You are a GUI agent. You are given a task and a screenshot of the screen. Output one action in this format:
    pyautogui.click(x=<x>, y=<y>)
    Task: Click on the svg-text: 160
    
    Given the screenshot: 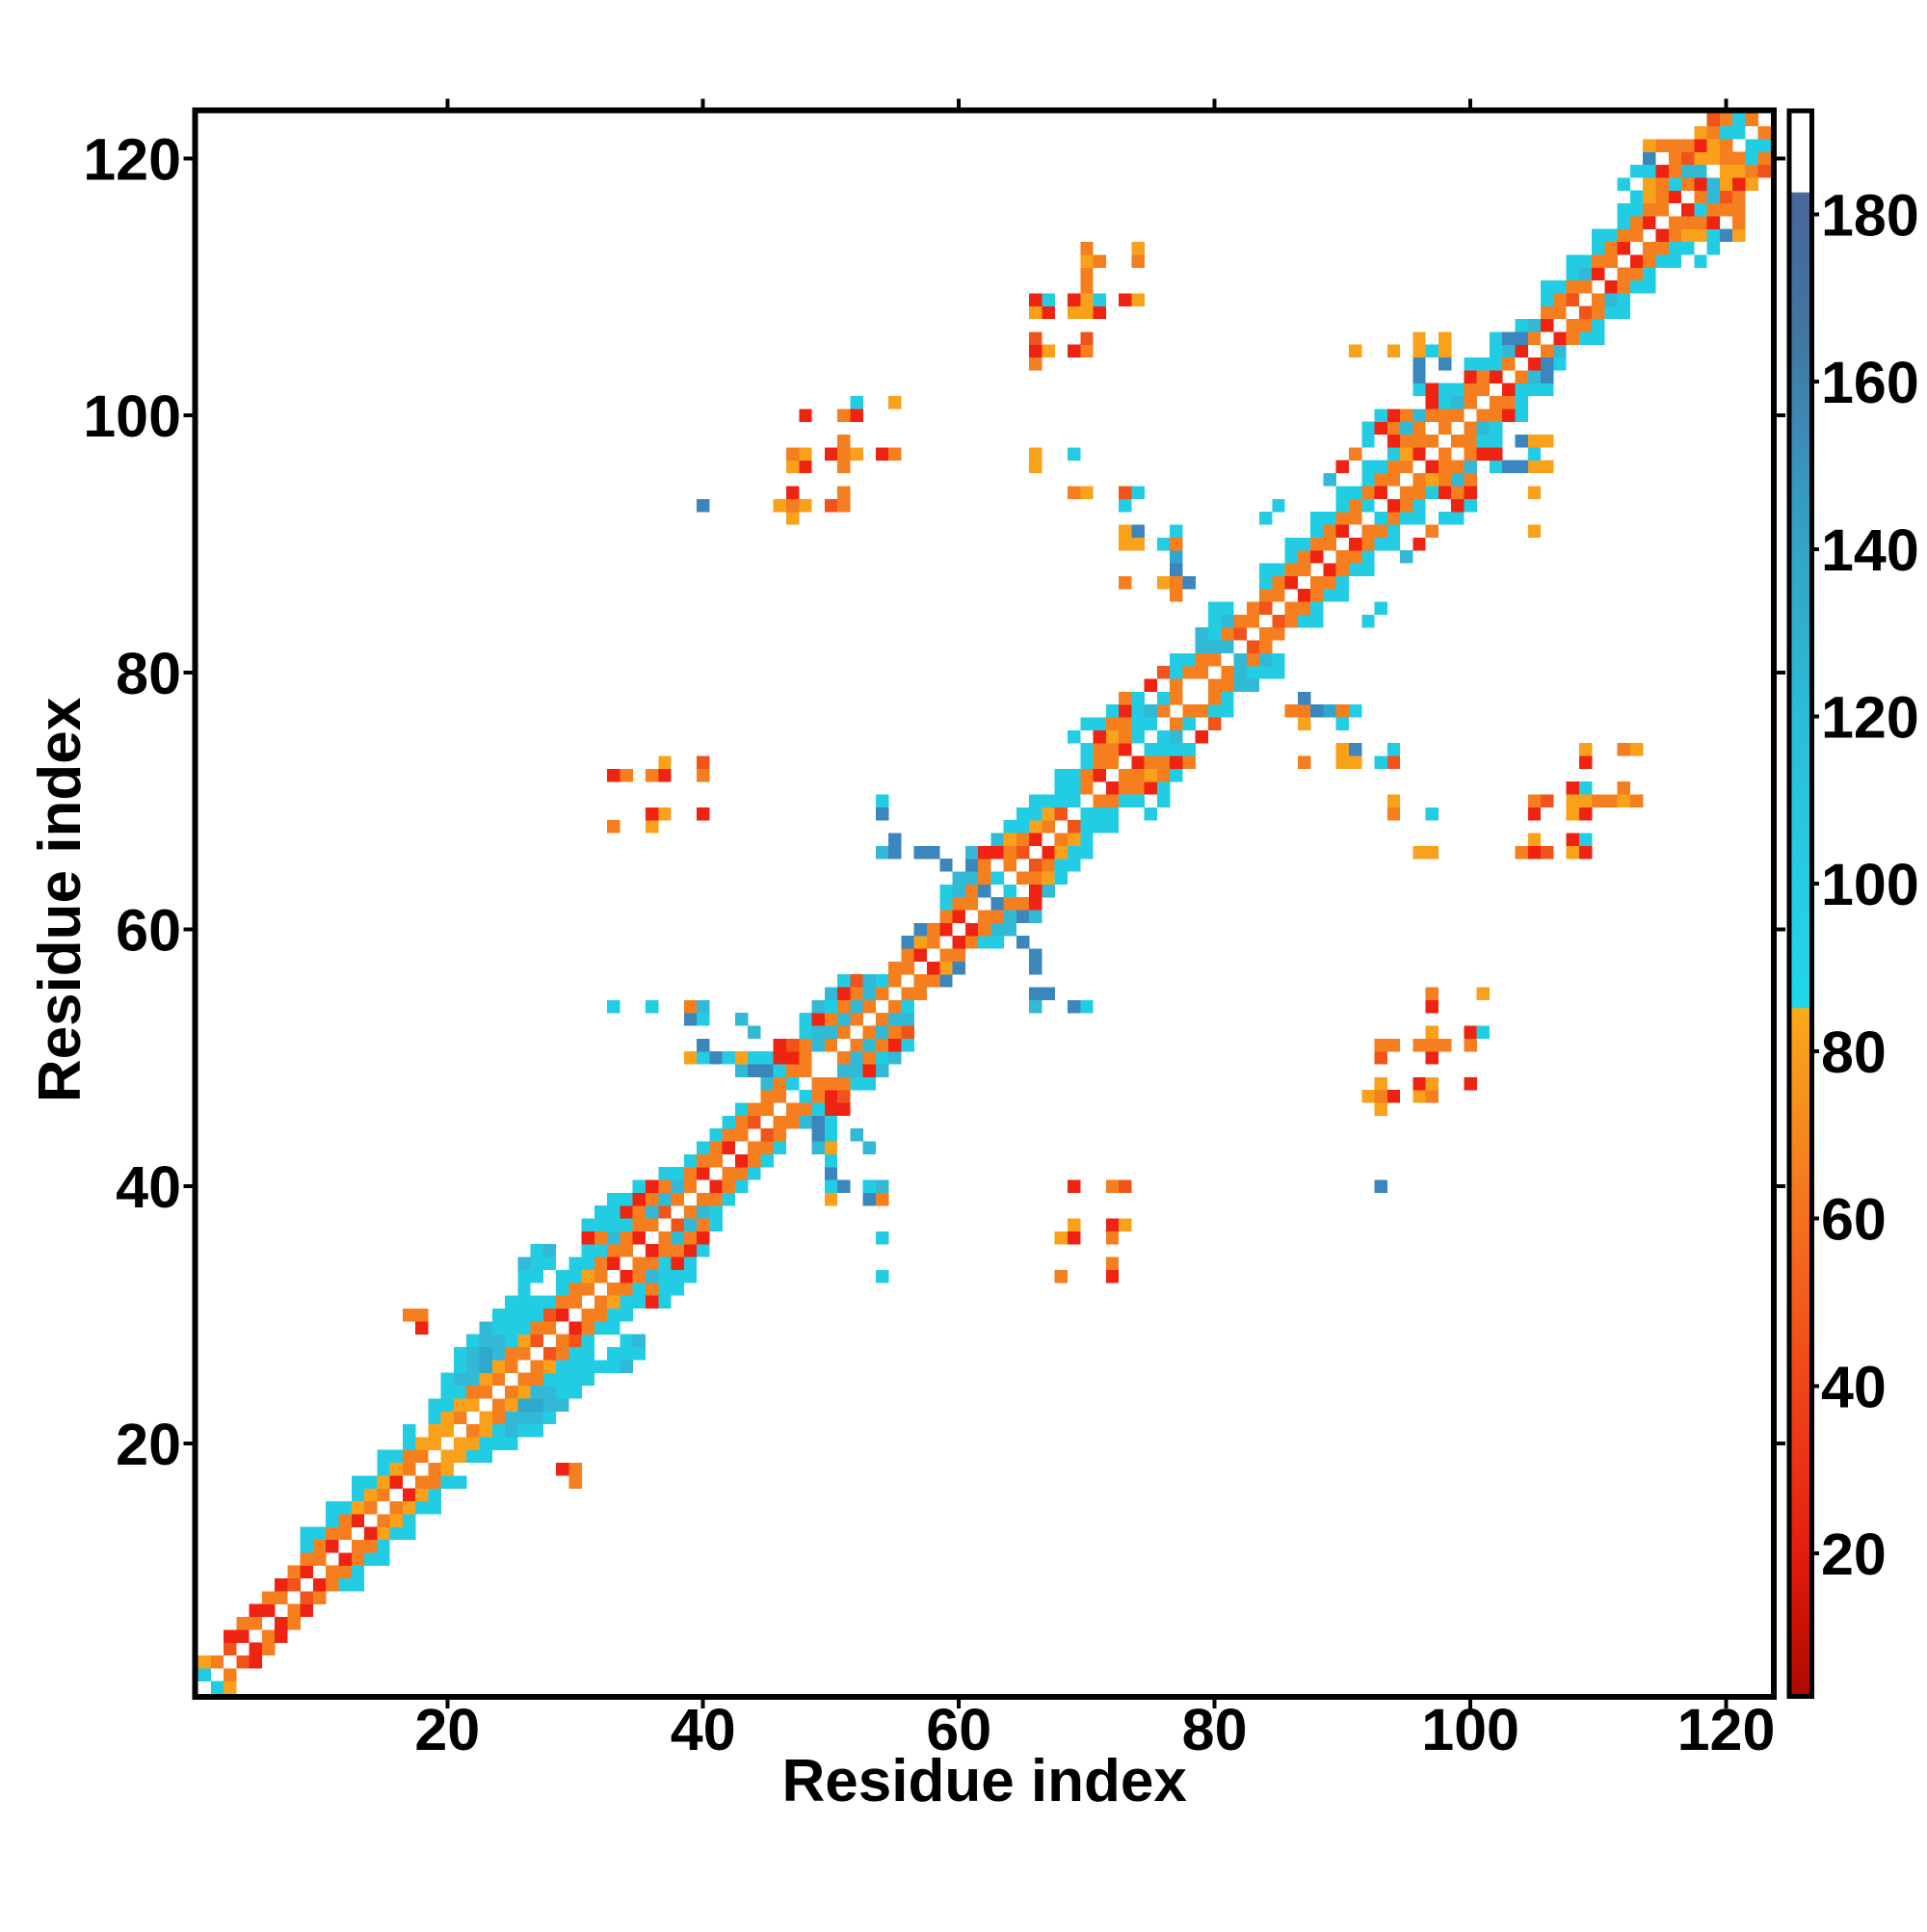 What is the action you would take?
    pyautogui.click(x=1870, y=382)
    